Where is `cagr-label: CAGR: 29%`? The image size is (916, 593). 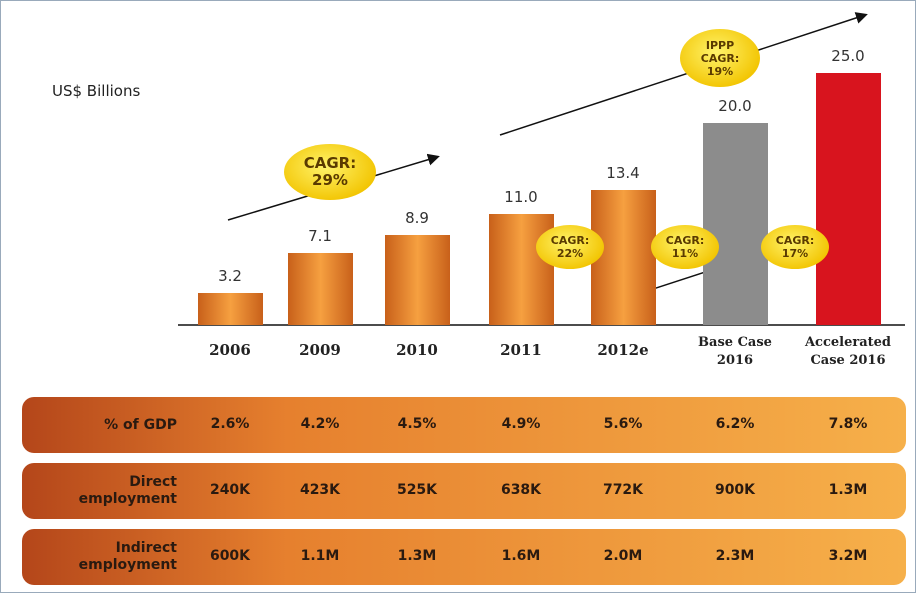 cagr-label: CAGR: 29% is located at coordinates (330, 171).